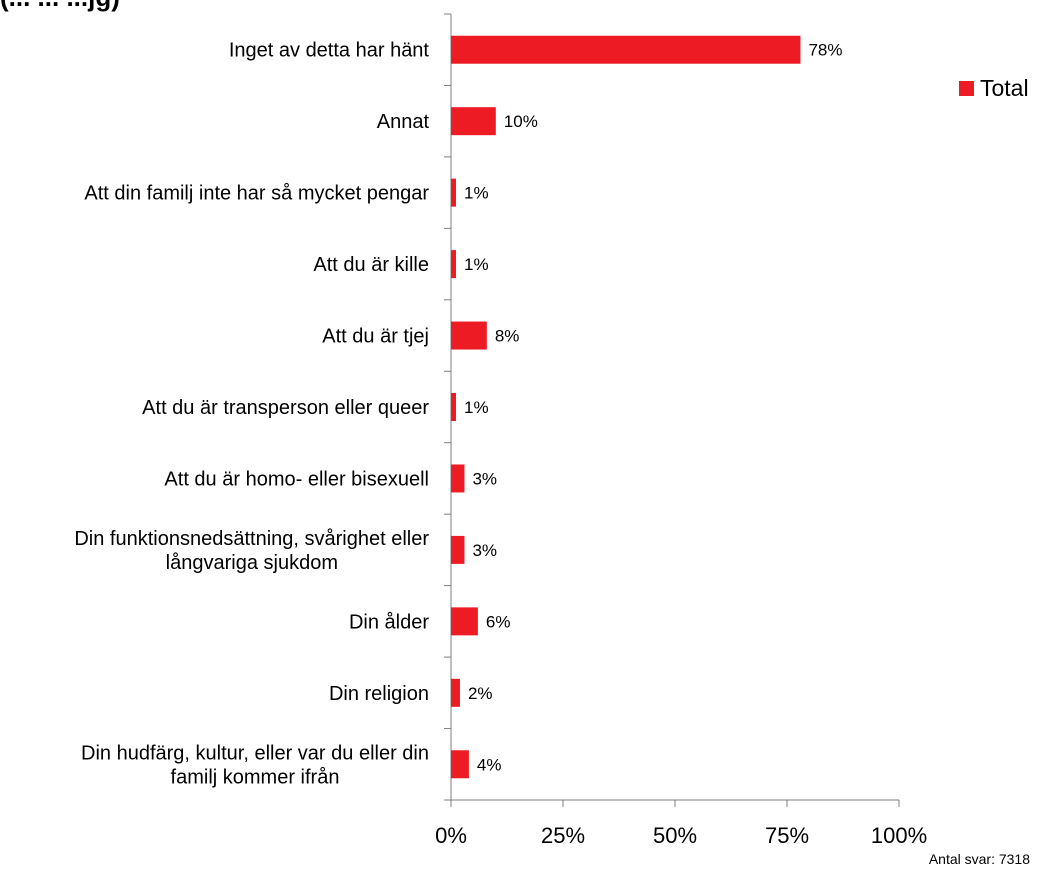 This screenshot has width=1044, height=874. I want to click on category-label: Att du är kille, so click(371, 265).